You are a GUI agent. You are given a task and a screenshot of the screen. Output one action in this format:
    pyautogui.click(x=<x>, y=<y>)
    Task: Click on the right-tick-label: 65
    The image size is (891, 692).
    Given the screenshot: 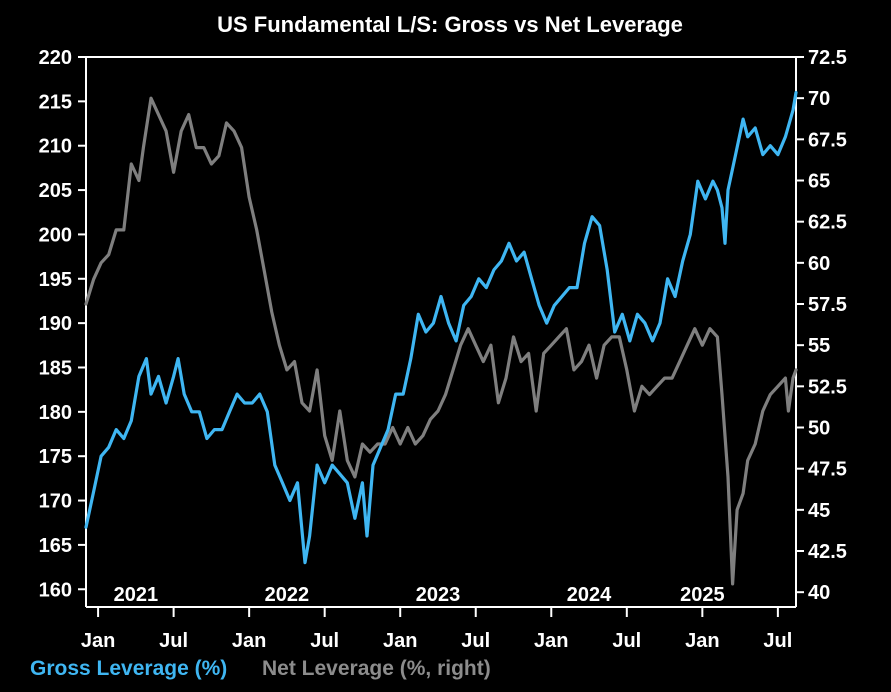 What is the action you would take?
    pyautogui.click(x=819, y=182)
    